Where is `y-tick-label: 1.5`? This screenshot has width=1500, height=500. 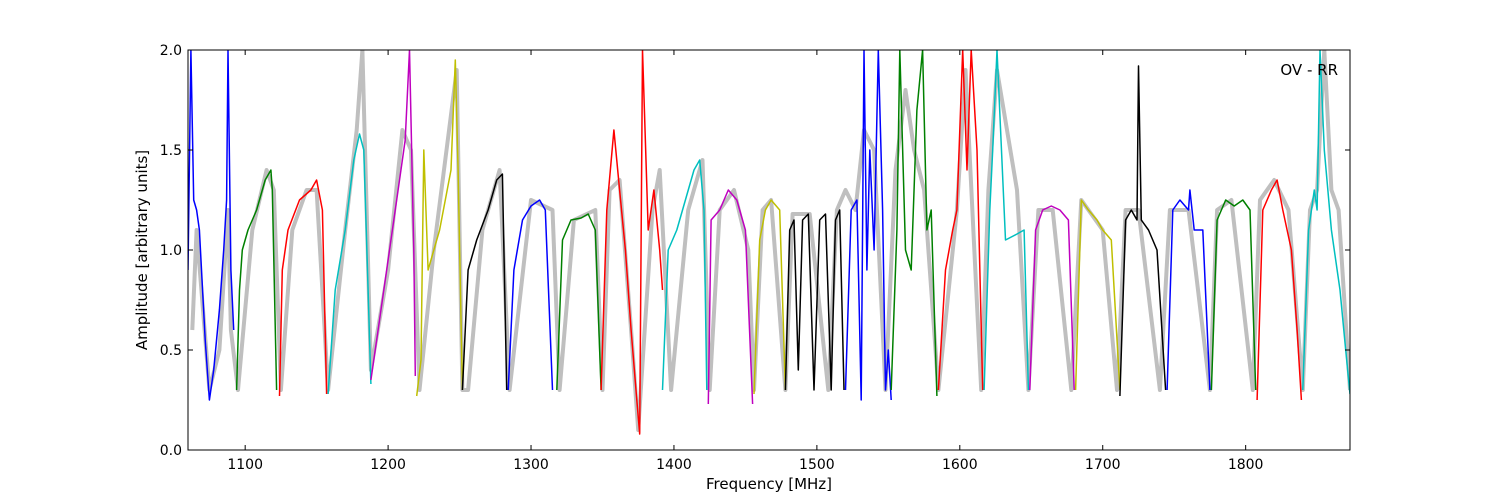
y-tick-label: 1.5 is located at coordinates (171, 151).